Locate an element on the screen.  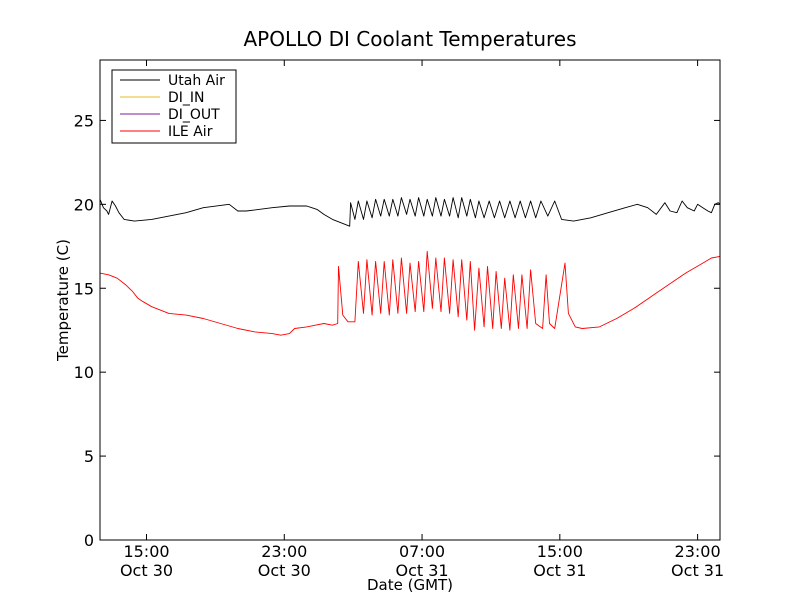
legend-label-di-out: DI_OUT is located at coordinates (194, 115).